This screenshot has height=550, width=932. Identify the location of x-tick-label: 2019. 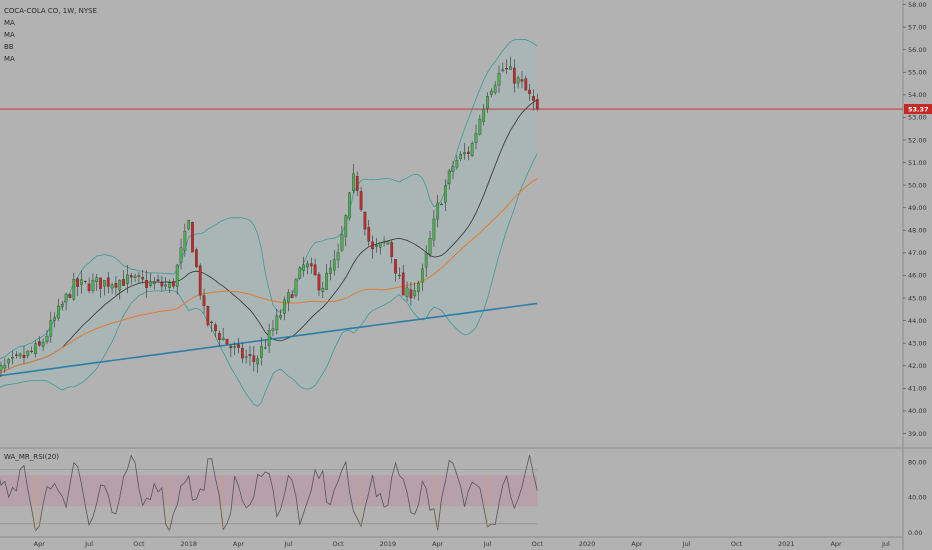
(388, 544).